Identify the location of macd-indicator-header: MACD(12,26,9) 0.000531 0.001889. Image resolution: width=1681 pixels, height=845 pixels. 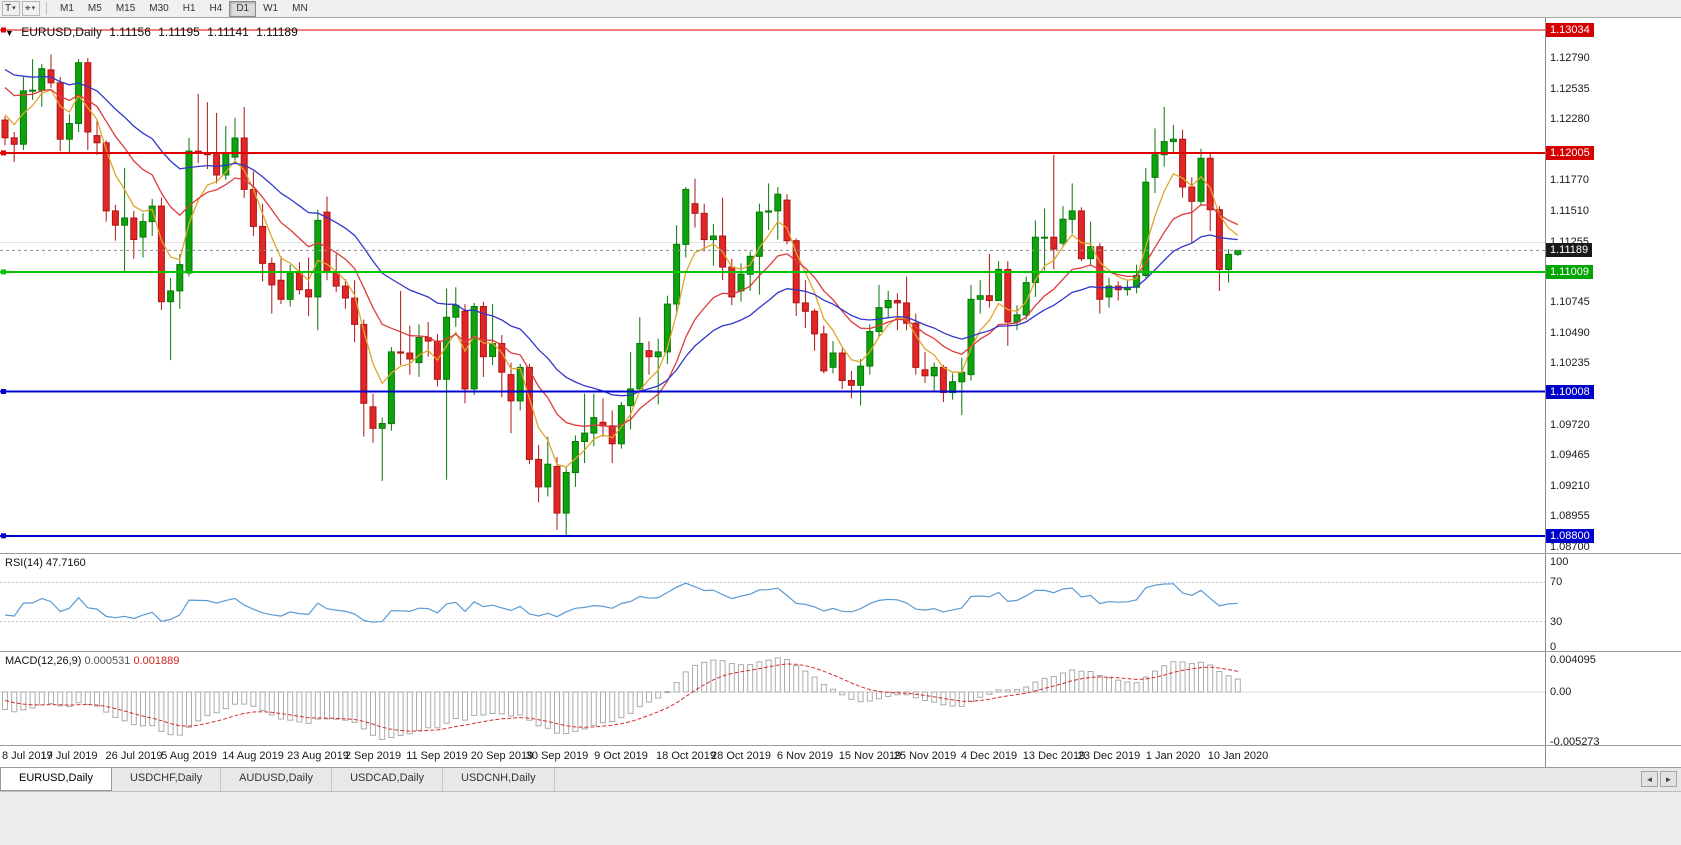
(92, 661).